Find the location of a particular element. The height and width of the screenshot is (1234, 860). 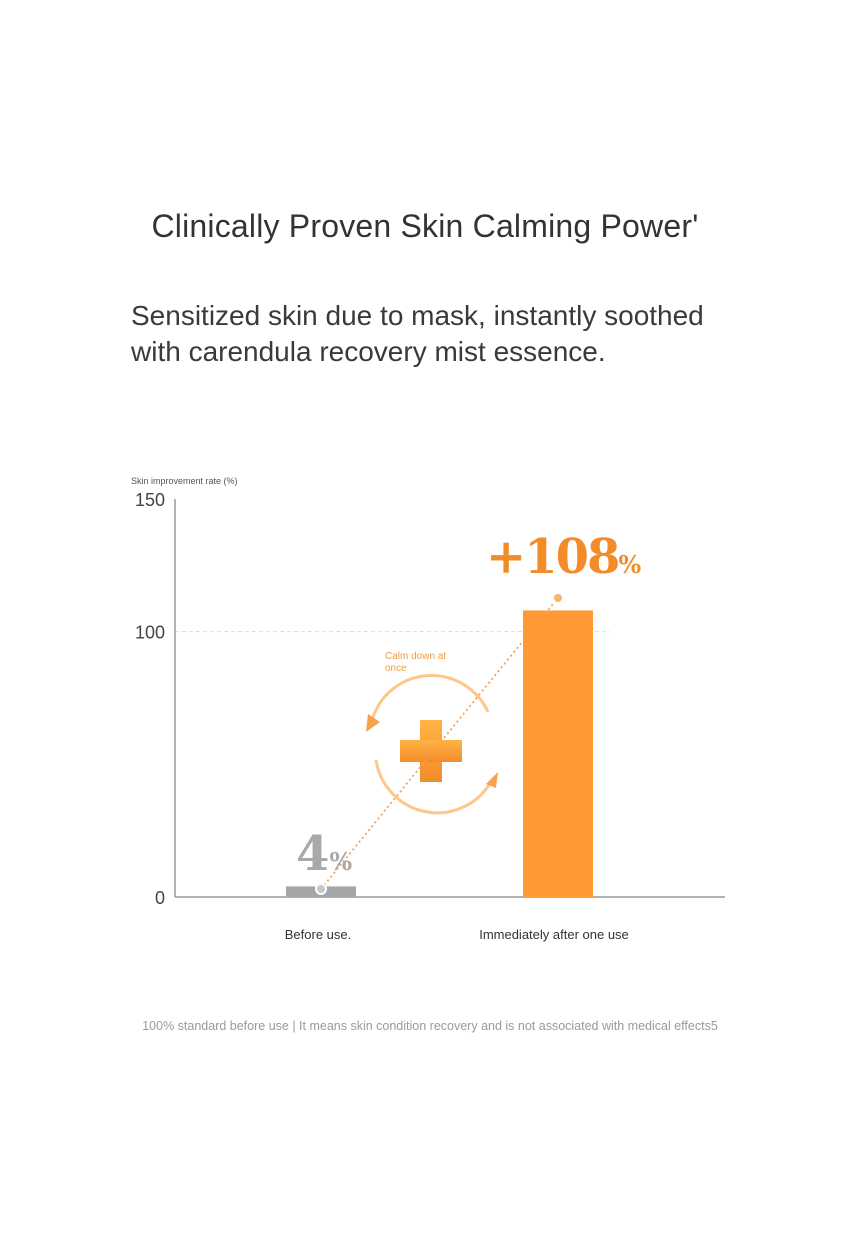

y-tick-label: 0 is located at coordinates (160, 898).